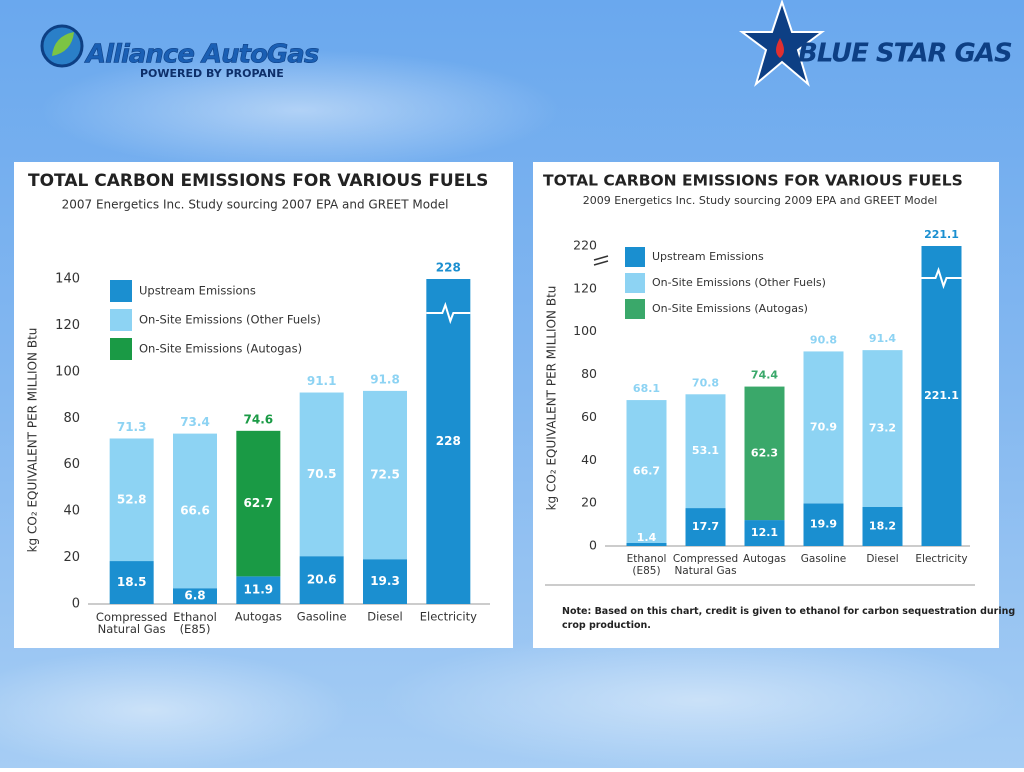 This screenshot has width=1024, height=772. I want to click on value-label: 11.9, so click(259, 590).